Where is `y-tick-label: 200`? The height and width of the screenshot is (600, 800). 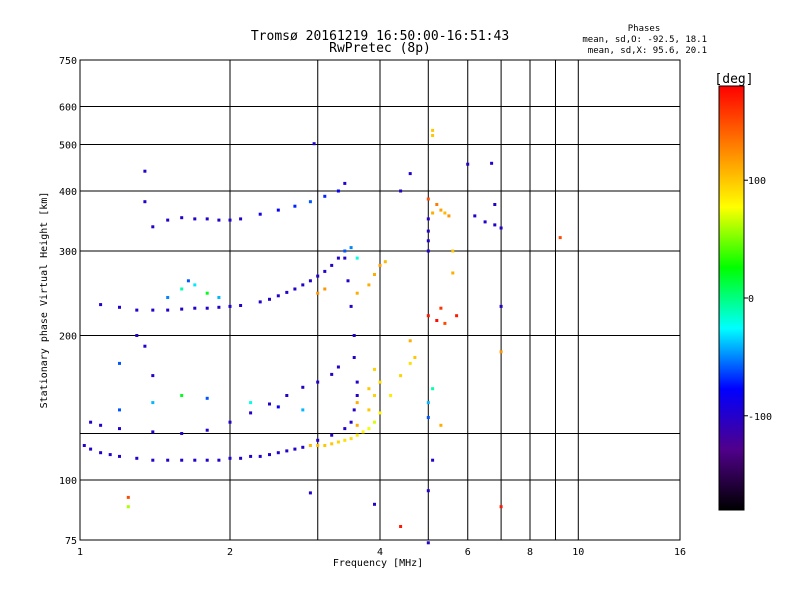
y-tick-label: 200 is located at coordinates (68, 337).